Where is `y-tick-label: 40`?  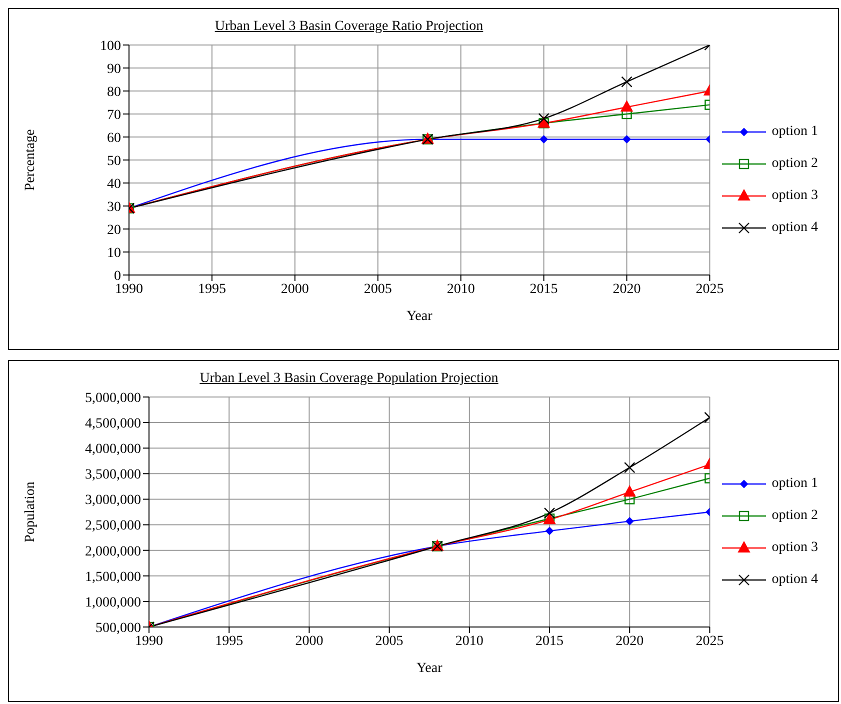
y-tick-label: 40 is located at coordinates (114, 184).